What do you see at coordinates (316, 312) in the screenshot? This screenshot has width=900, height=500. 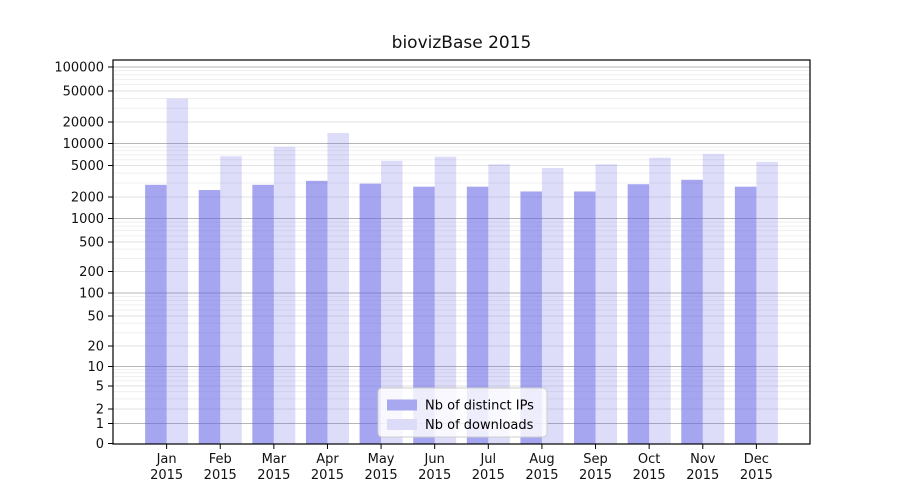 I see `bar-distinct-ips-apr` at bounding box center [316, 312].